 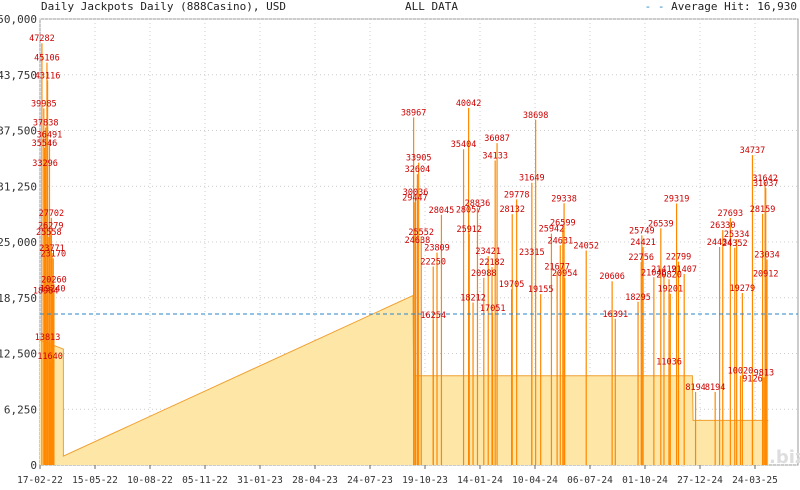 I want to click on average-legend-swatch: - -, so click(x=658, y=6).